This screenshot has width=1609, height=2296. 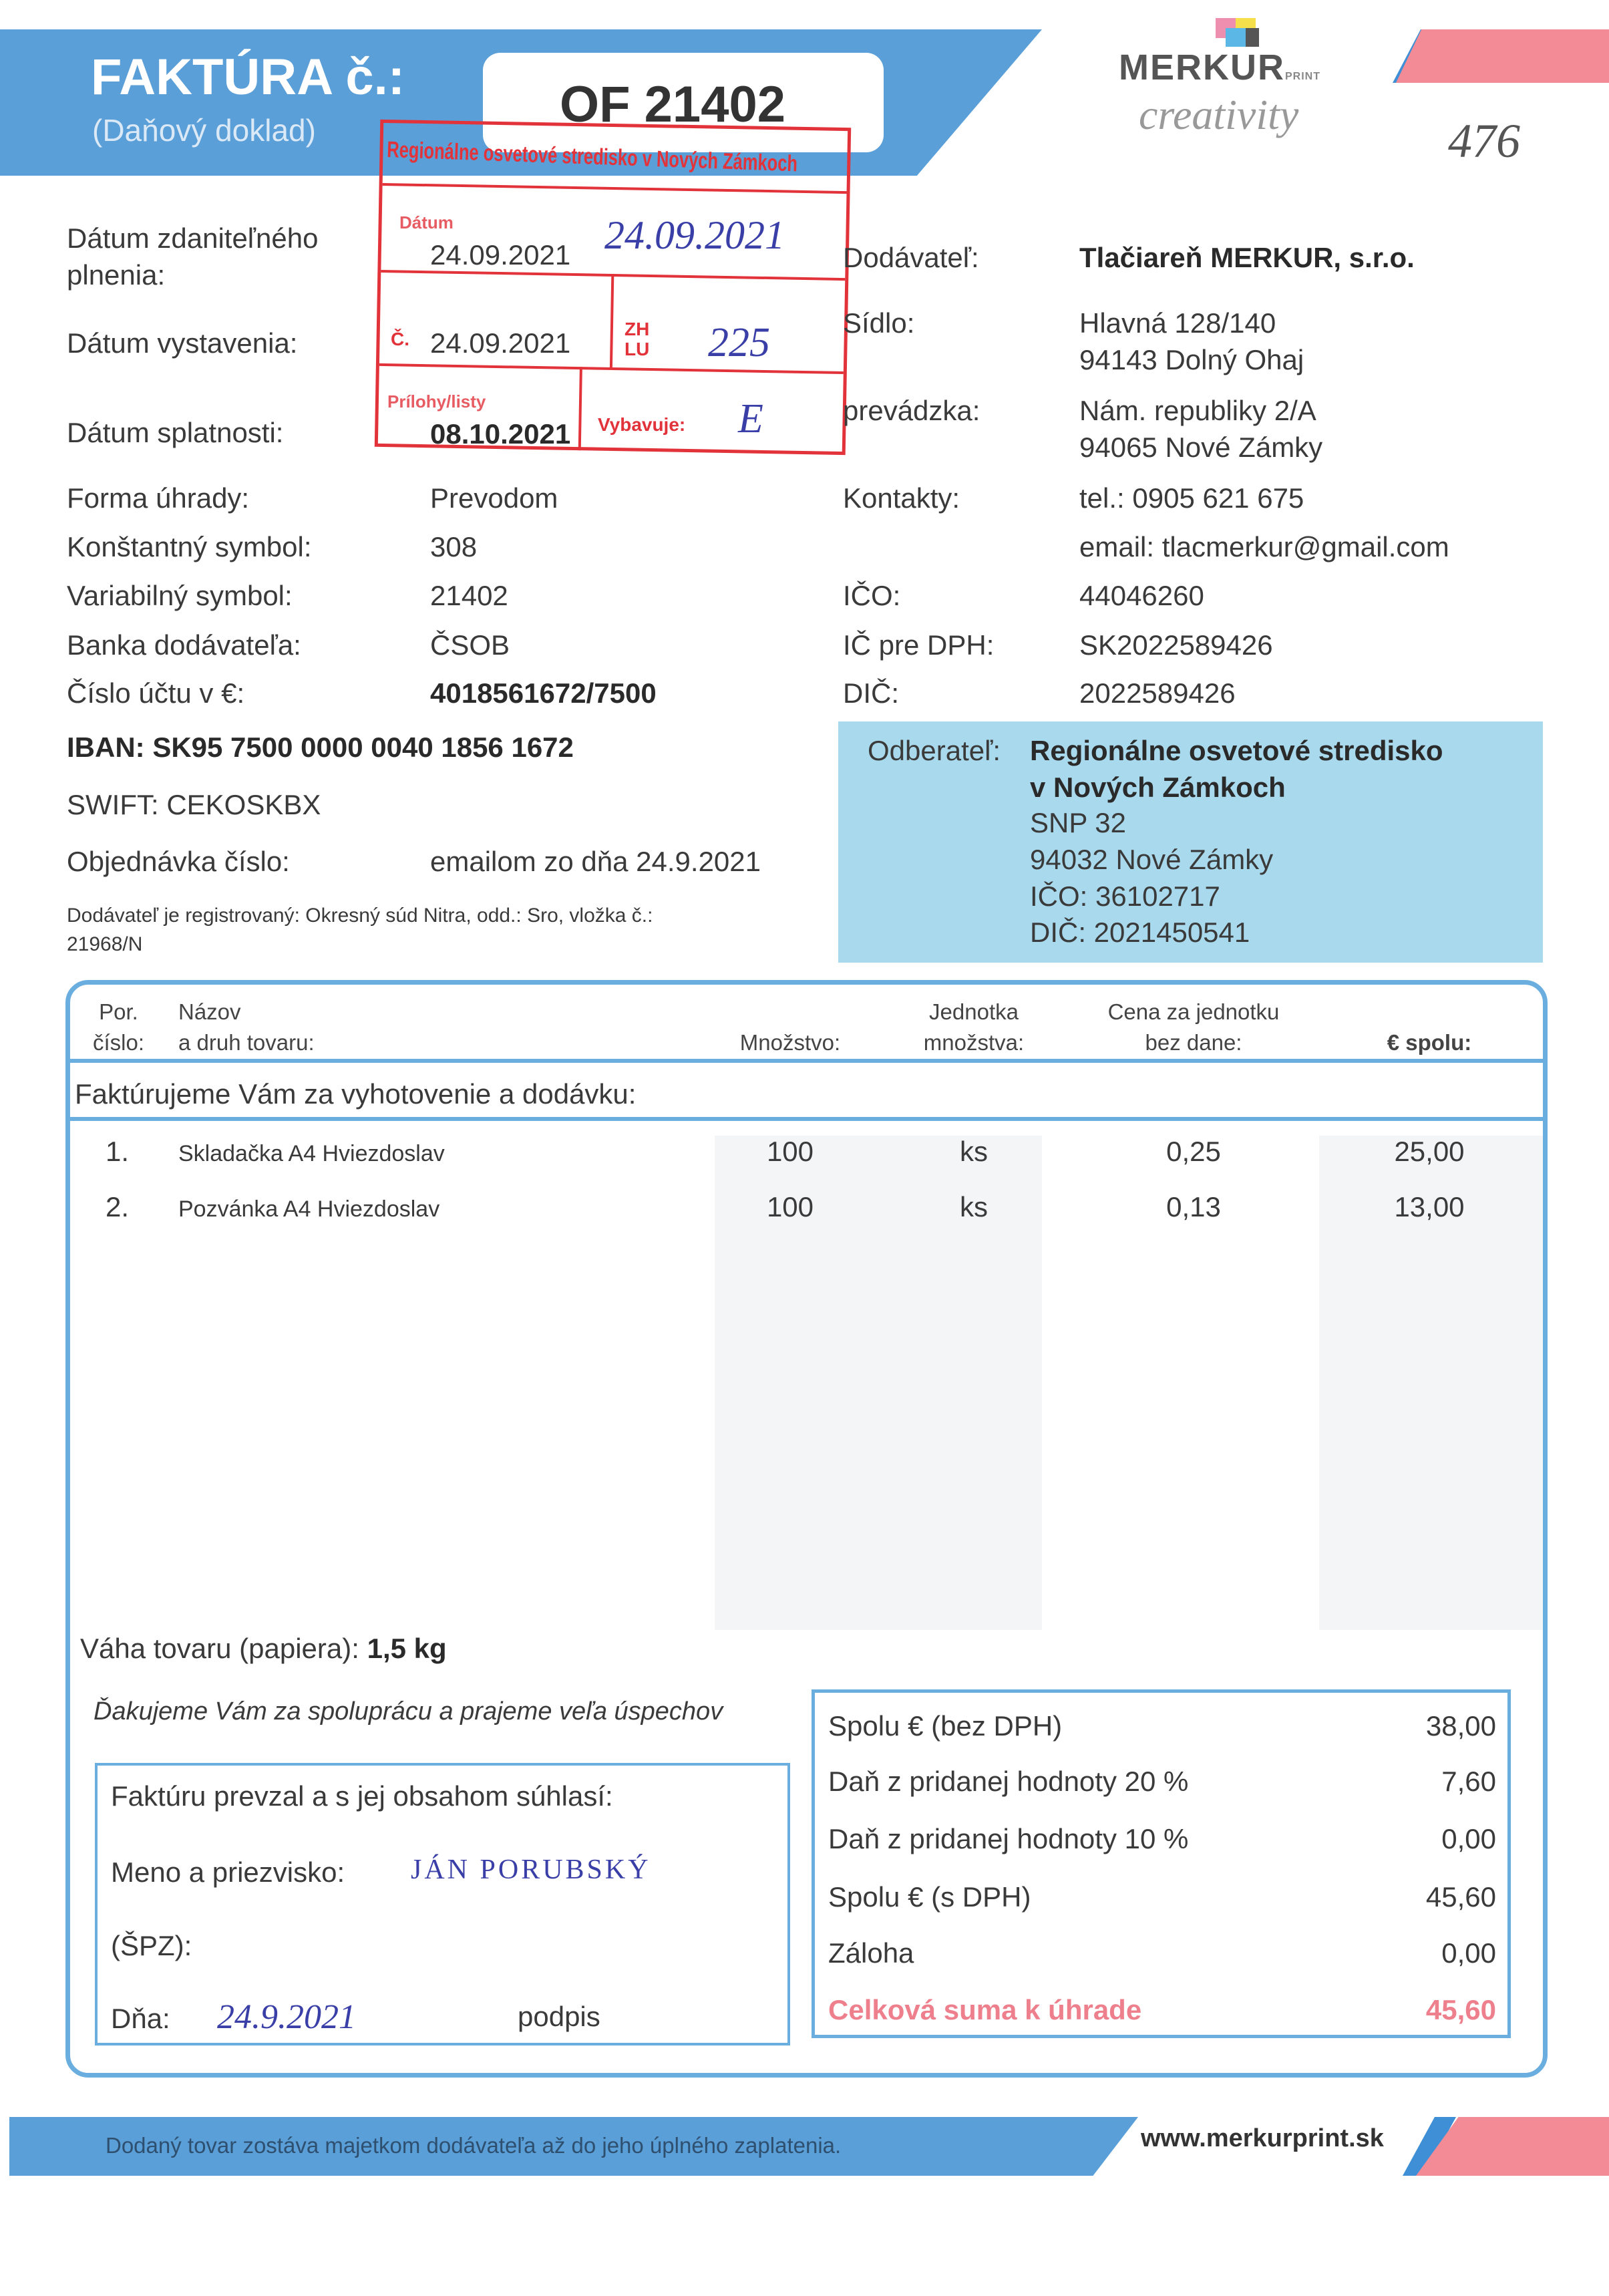 I want to click on row-name: Skladačka A4 Hviezdoslav, so click(x=311, y=1153).